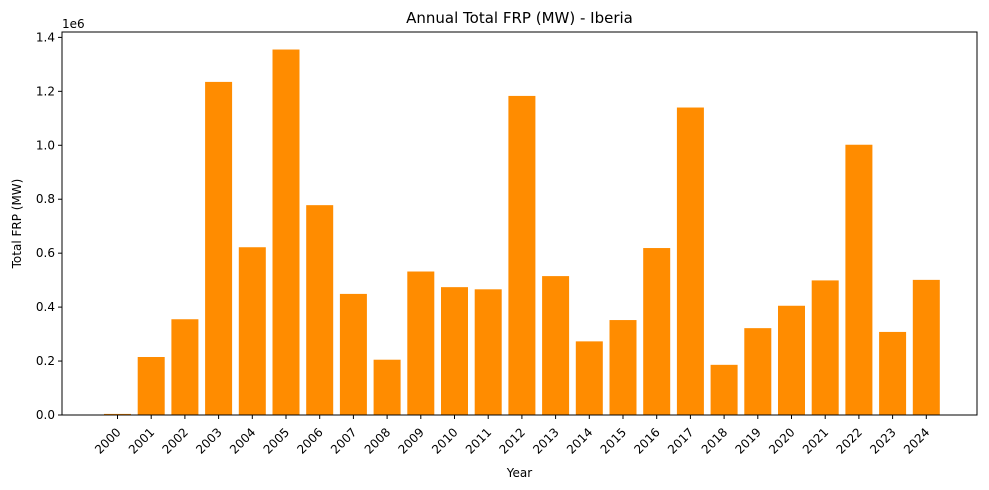 This screenshot has height=490, width=989. Describe the element at coordinates (320, 310) in the screenshot. I see `bar-2006` at that location.